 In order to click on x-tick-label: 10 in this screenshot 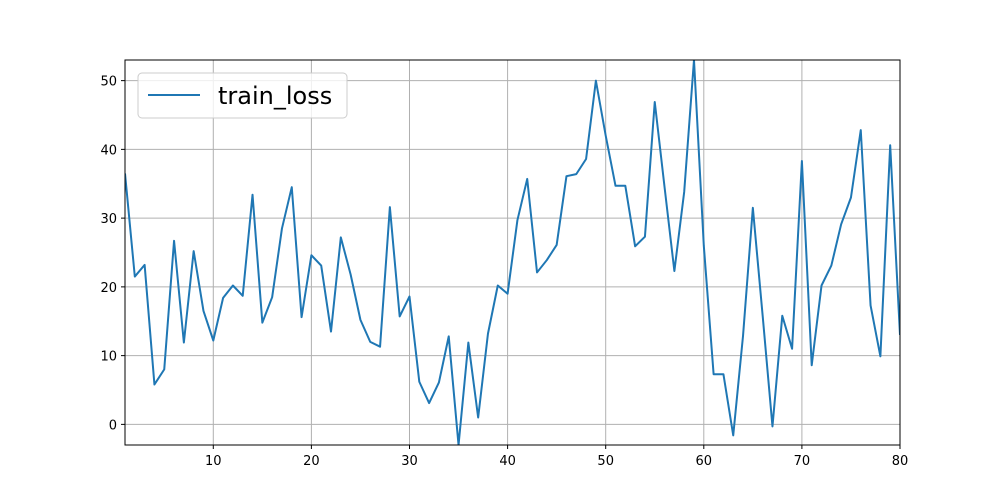, I will do `click(213, 461)`.